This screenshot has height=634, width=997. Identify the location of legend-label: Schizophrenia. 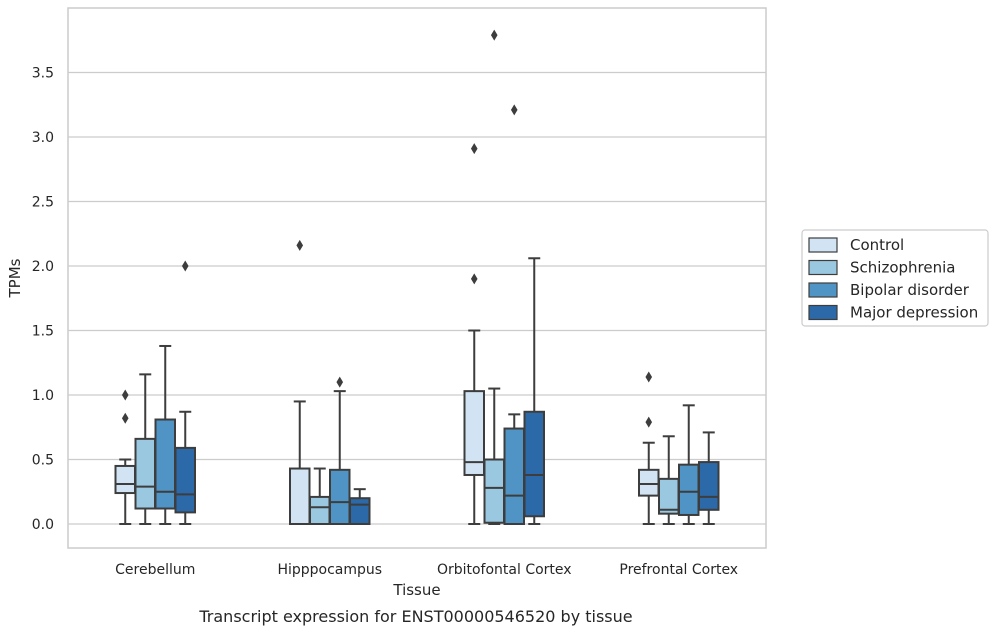
(902, 268).